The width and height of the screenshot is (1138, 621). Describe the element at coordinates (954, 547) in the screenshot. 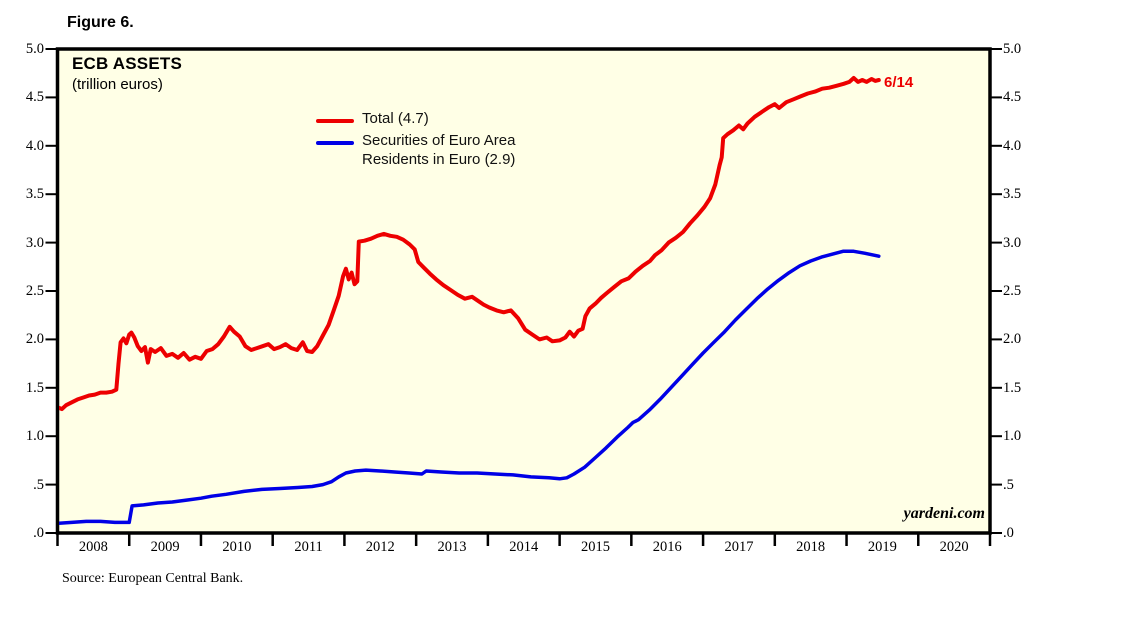

I see `x-axis-year-label: 2020` at that location.